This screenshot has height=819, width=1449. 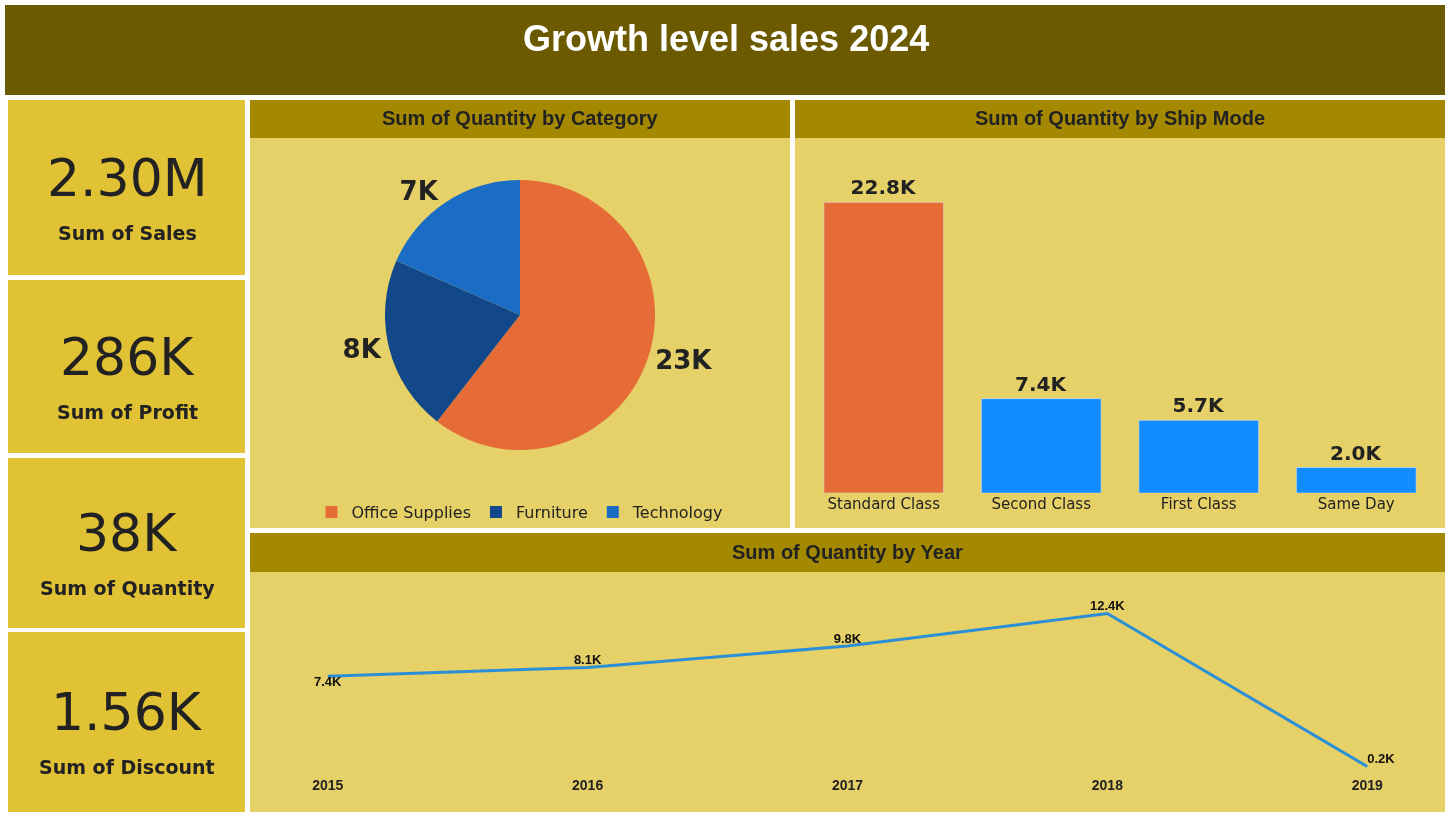 What do you see at coordinates (1107, 785) in the screenshot?
I see `x-tick-label: 2018` at bounding box center [1107, 785].